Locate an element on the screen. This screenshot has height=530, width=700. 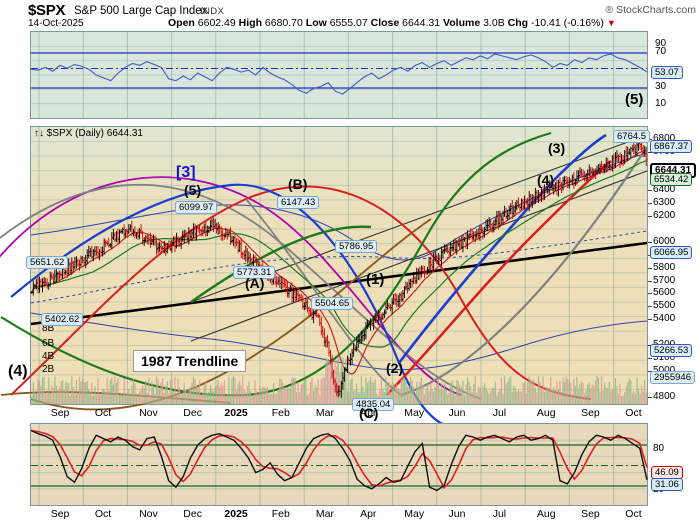
month-label-2025-bottom: 2025 is located at coordinates (236, 514).